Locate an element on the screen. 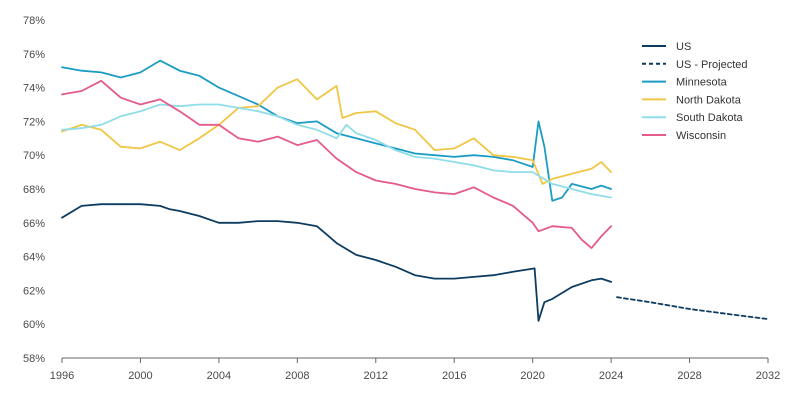 This screenshot has height=405, width=800. y-tick-label: 68% is located at coordinates (34, 190).